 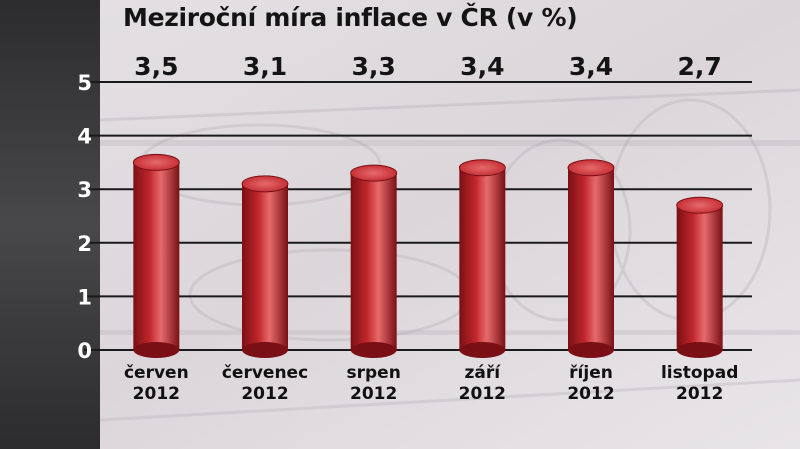 What do you see at coordinates (374, 373) in the screenshot?
I see `x-tick-label: srpen` at bounding box center [374, 373].